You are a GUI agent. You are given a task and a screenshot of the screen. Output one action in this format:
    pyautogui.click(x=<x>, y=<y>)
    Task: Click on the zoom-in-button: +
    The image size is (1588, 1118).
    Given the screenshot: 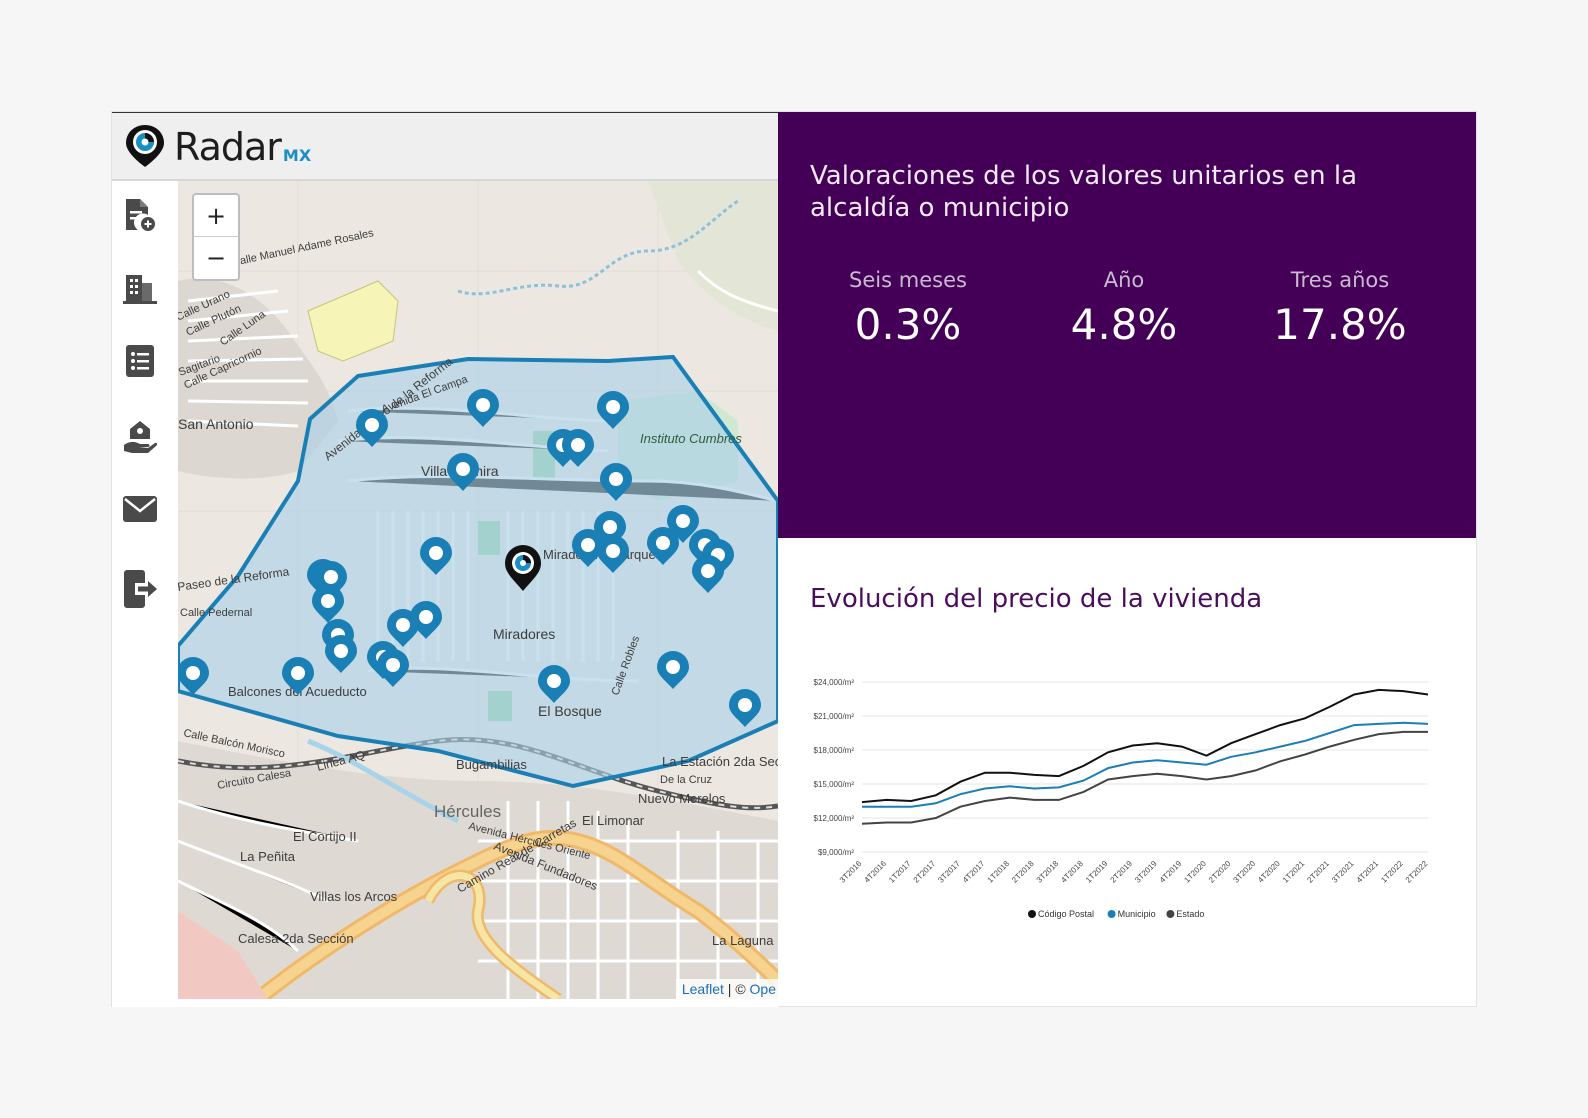 What is the action you would take?
    pyautogui.click(x=216, y=216)
    